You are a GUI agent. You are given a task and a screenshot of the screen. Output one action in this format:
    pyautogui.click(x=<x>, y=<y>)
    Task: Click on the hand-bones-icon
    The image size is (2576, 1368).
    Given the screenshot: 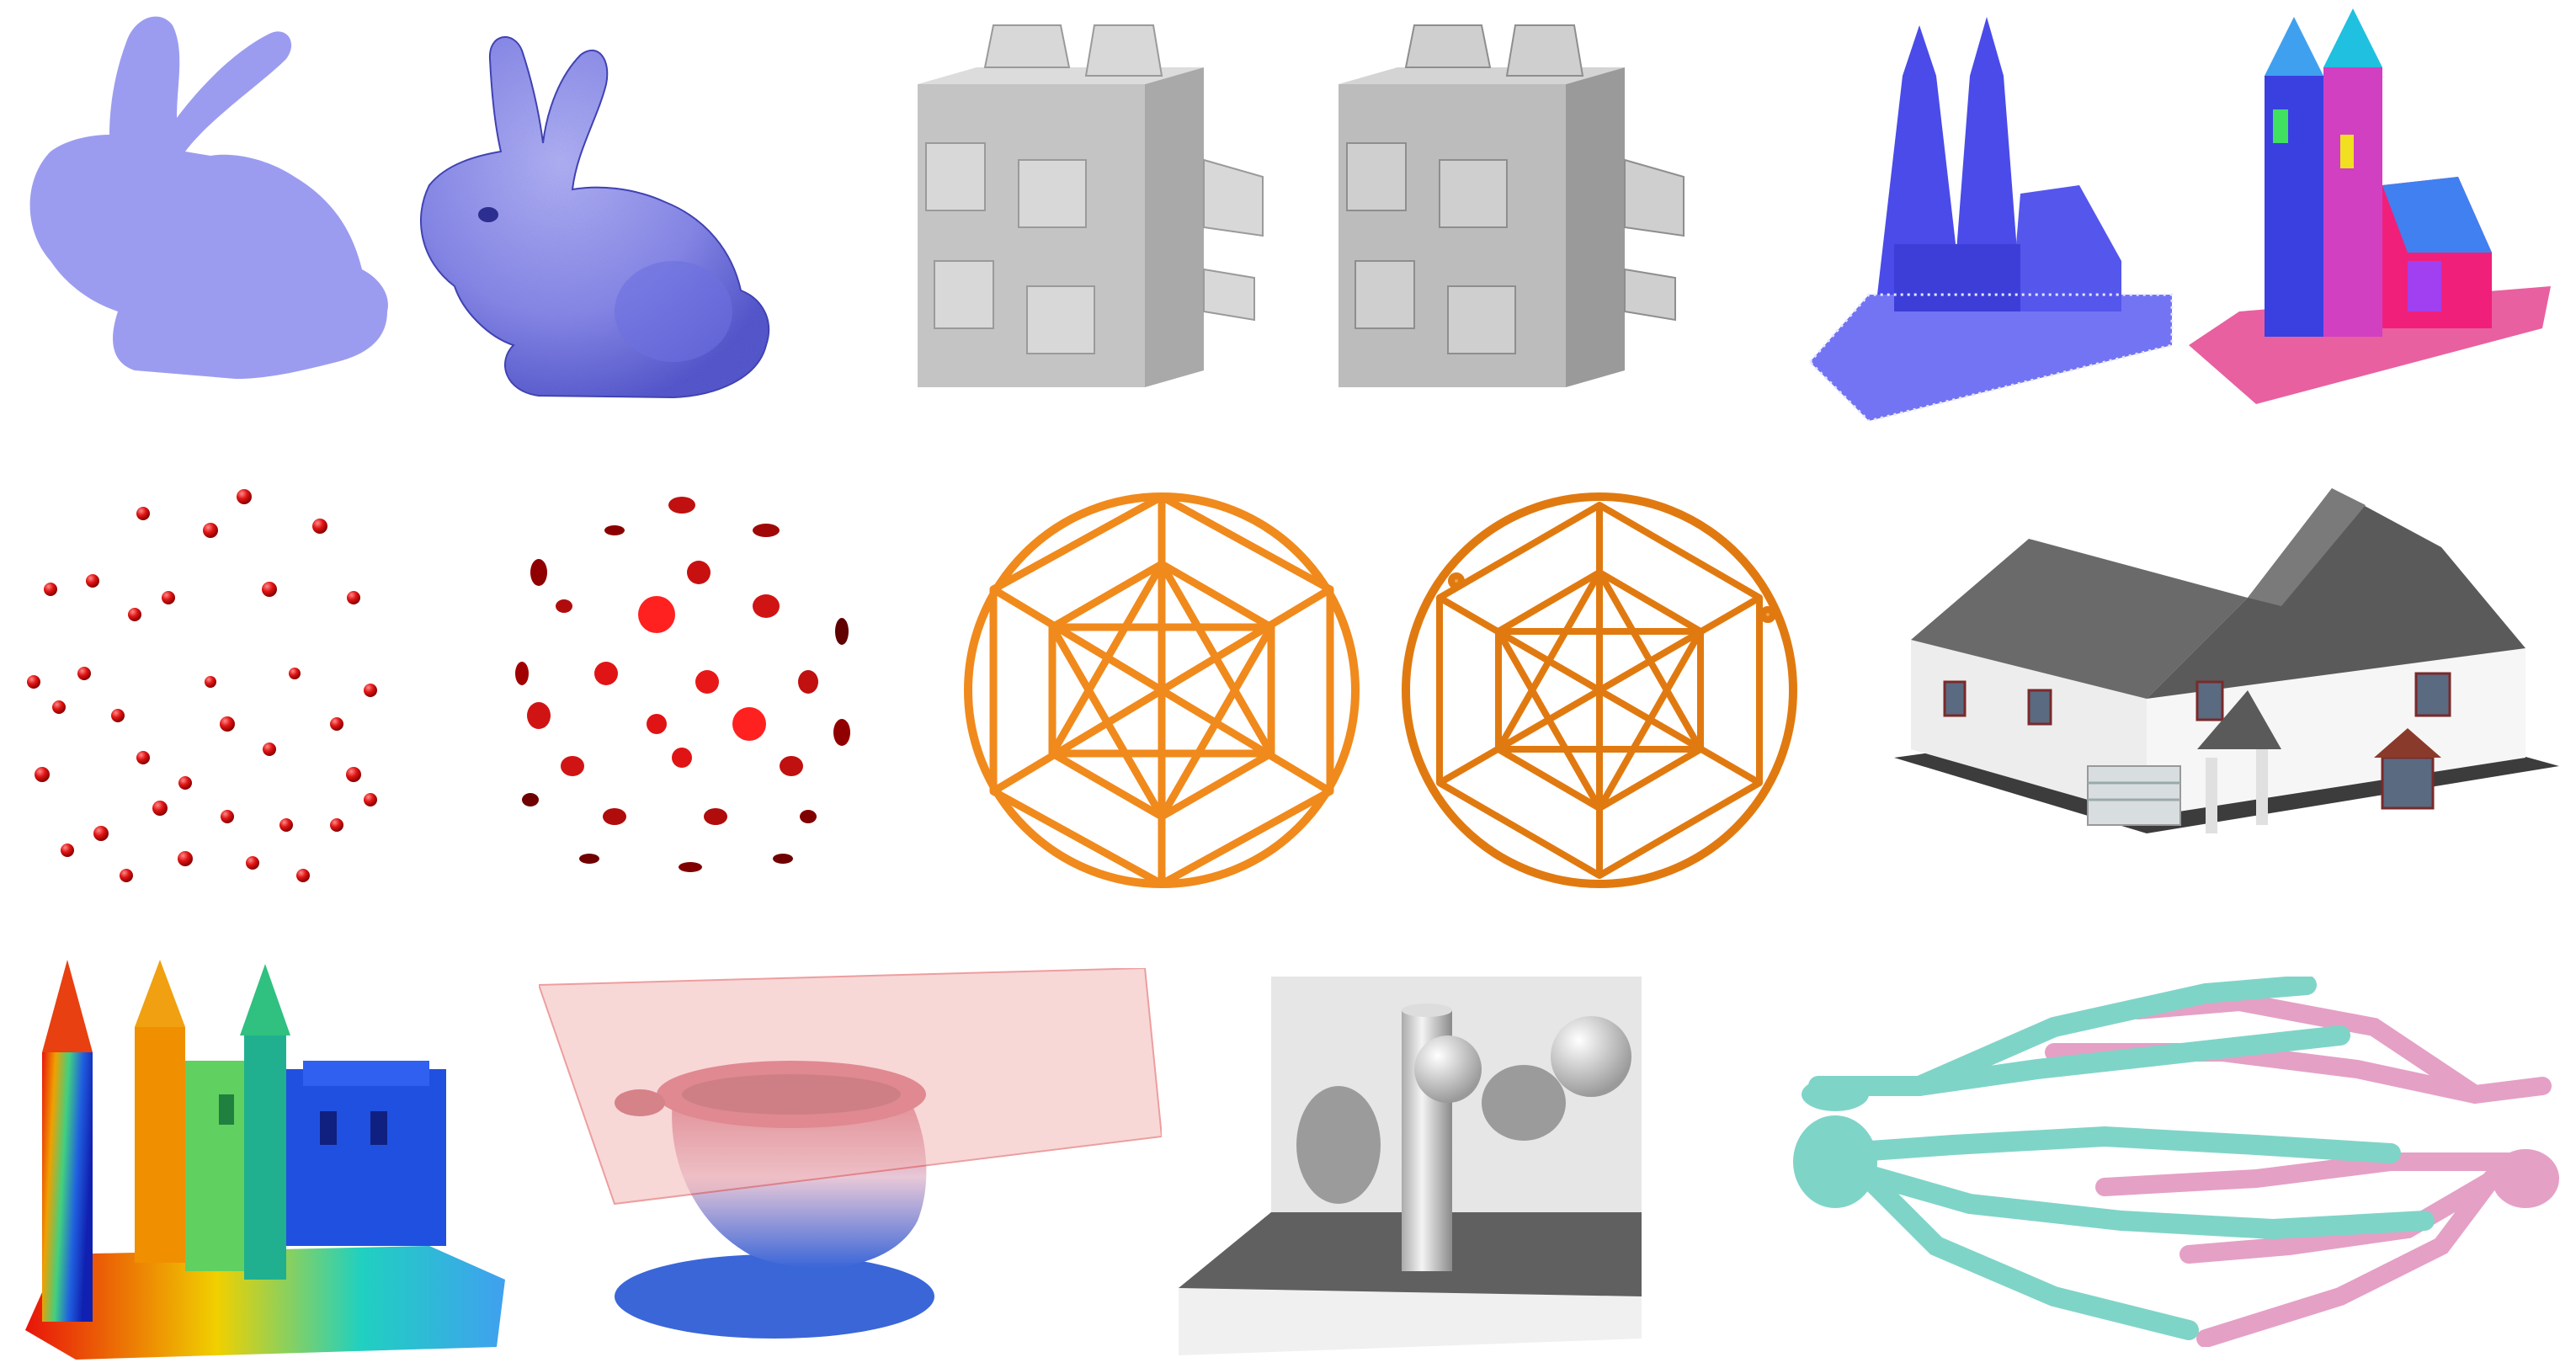 What is the action you would take?
    pyautogui.click(x=2176, y=1162)
    